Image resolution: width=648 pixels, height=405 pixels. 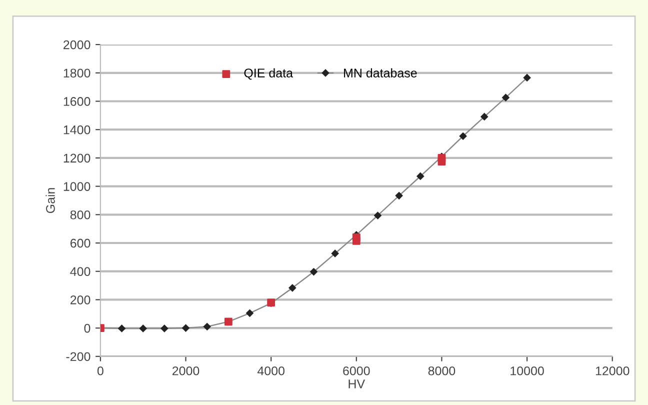 I want to click on legend-label: QIE data, so click(x=269, y=74).